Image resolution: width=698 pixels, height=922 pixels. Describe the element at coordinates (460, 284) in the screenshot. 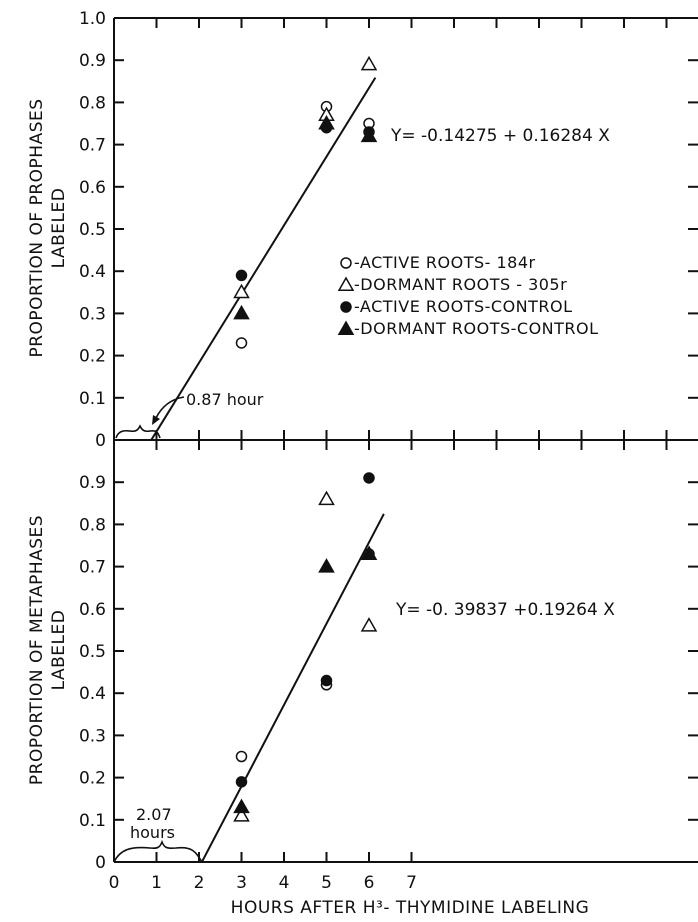

I see `legend-label: -DORMANT ROOTS - 305r` at that location.